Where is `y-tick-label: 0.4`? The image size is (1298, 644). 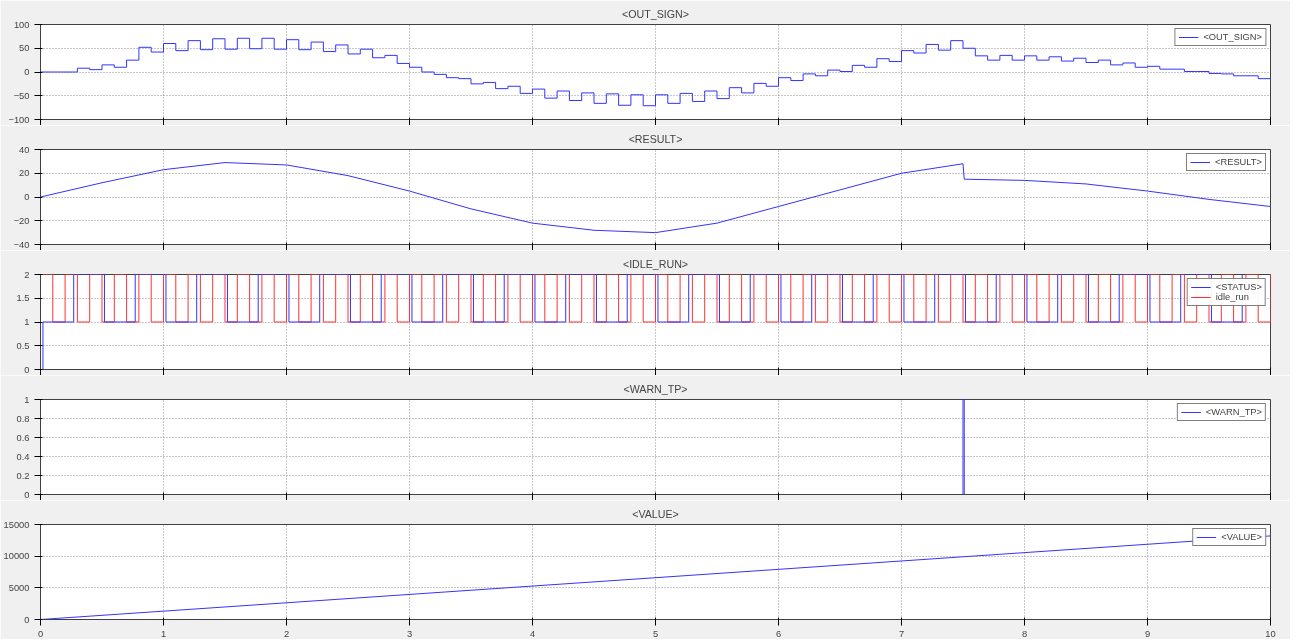
y-tick-label: 0.4 is located at coordinates (23, 456).